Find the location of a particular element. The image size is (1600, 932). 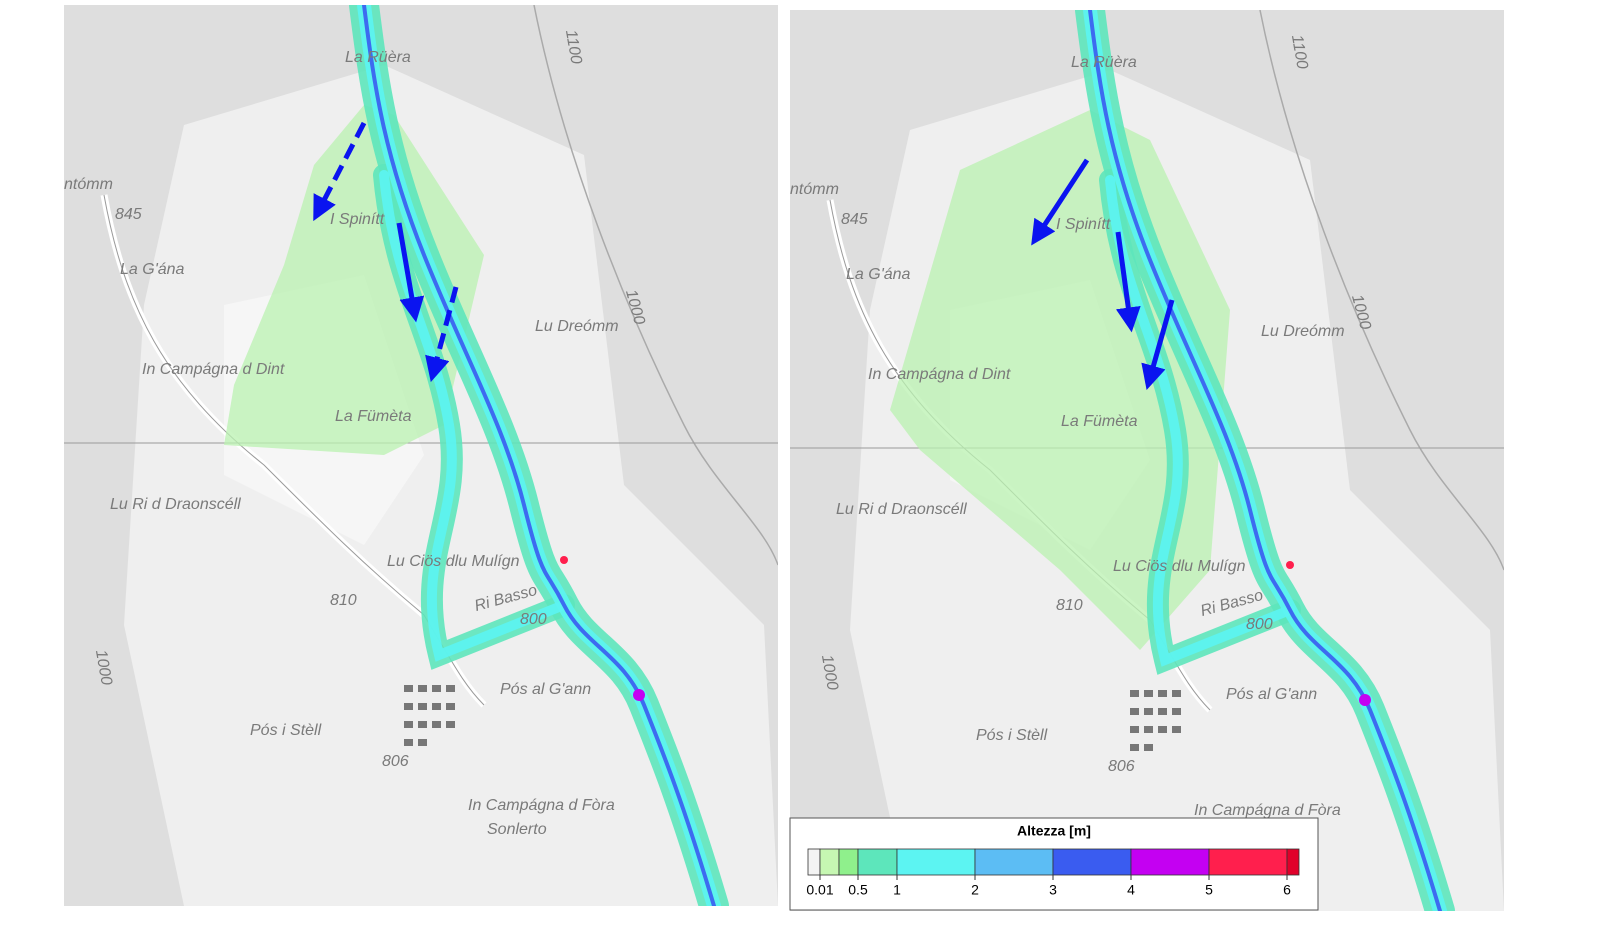

legend-title: Altezza [m] is located at coordinates (1054, 831).